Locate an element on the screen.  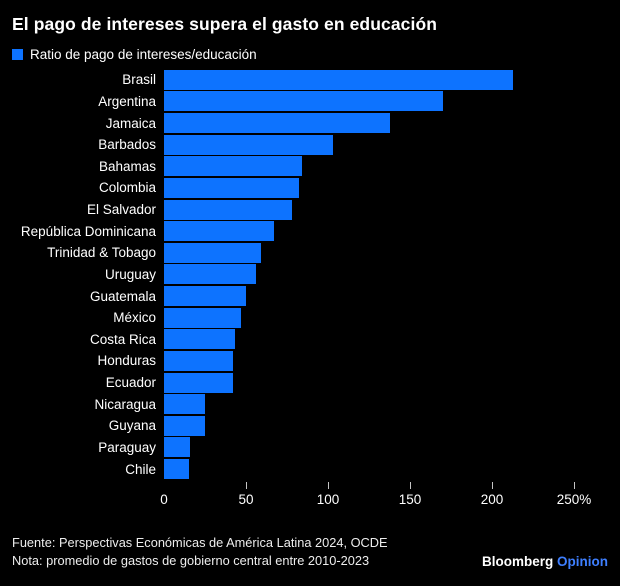
brand-logo: Bloomberg Opinion is located at coordinates (545, 562).